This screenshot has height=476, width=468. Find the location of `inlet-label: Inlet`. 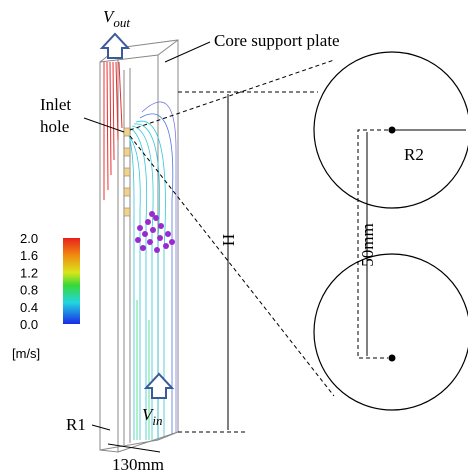

inlet-label: Inlet is located at coordinates (55, 104).